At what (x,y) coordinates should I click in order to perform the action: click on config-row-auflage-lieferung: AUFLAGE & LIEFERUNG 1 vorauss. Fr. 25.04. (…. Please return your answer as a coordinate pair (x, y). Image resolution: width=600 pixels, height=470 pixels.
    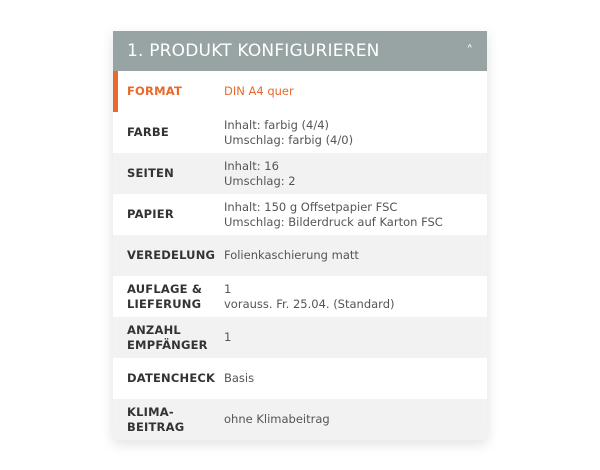
    Looking at the image, I should click on (300, 296).